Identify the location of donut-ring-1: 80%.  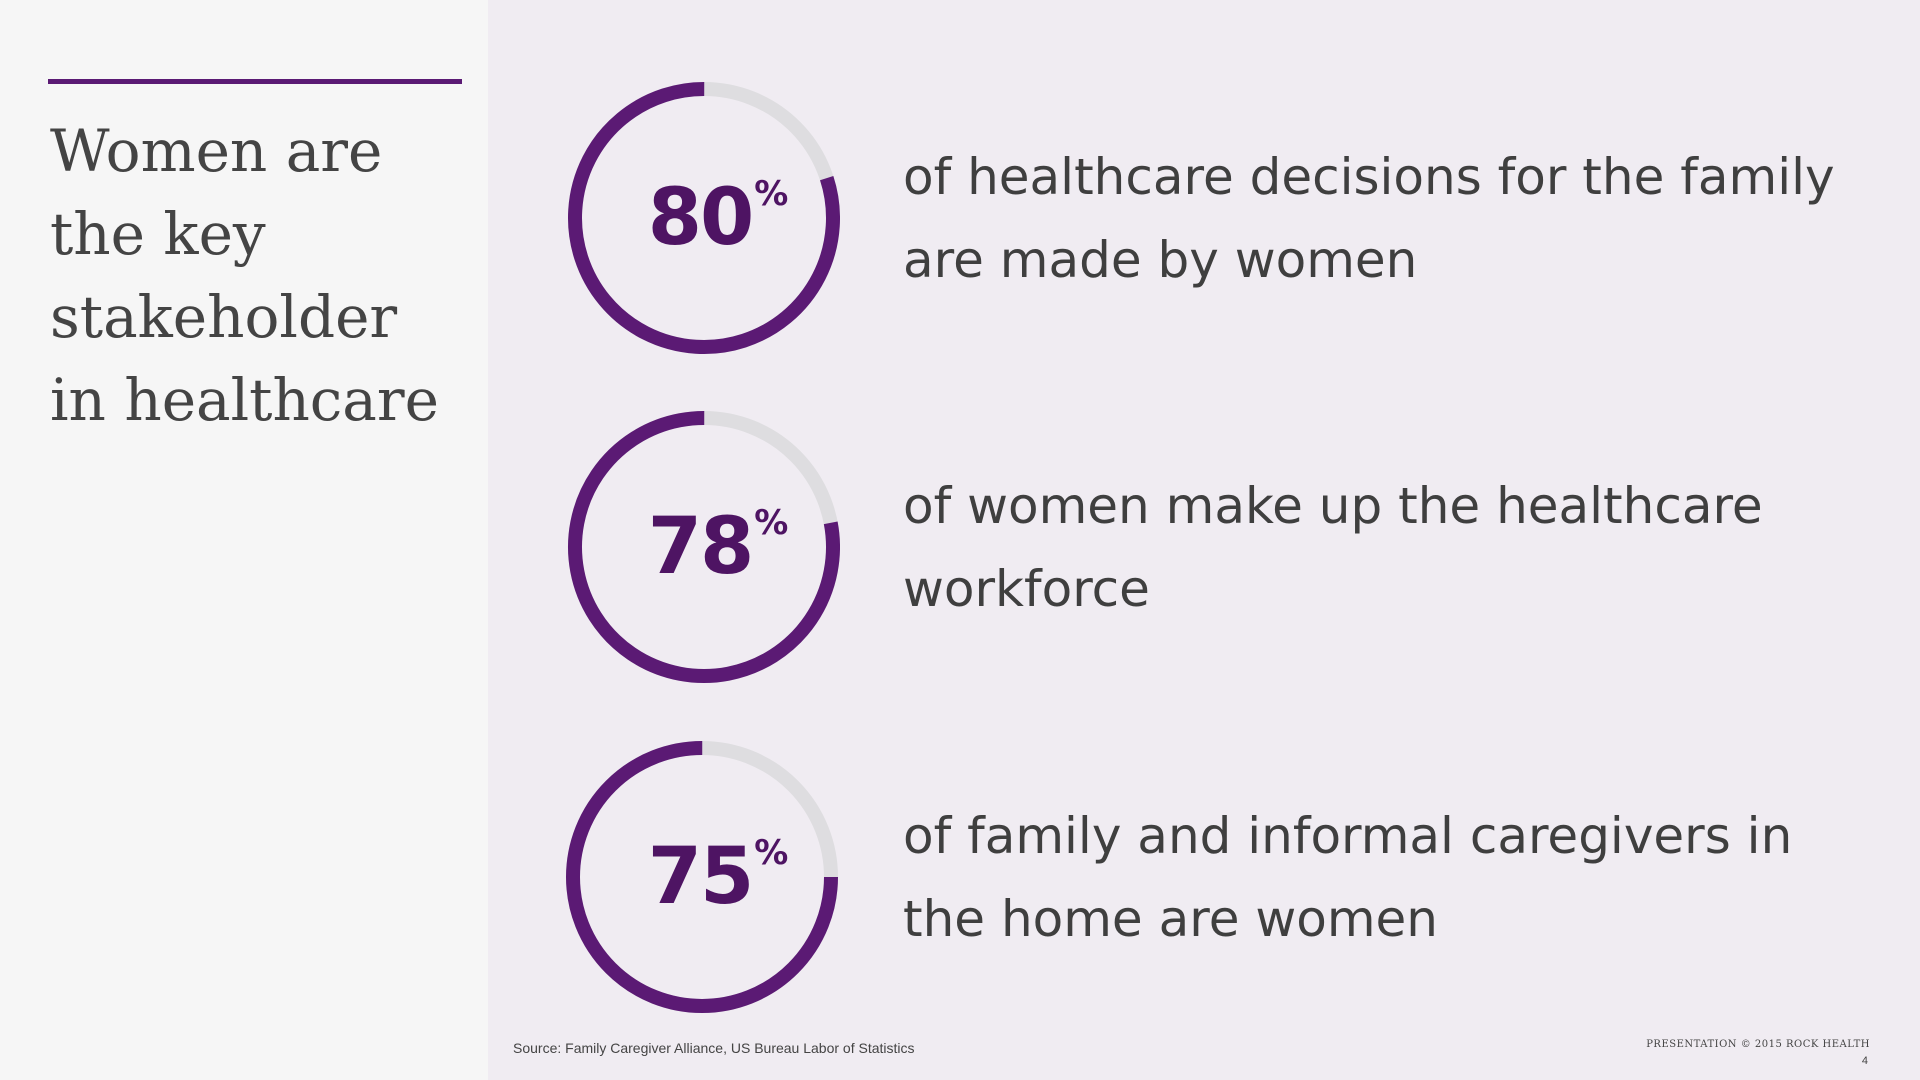
(700, 218).